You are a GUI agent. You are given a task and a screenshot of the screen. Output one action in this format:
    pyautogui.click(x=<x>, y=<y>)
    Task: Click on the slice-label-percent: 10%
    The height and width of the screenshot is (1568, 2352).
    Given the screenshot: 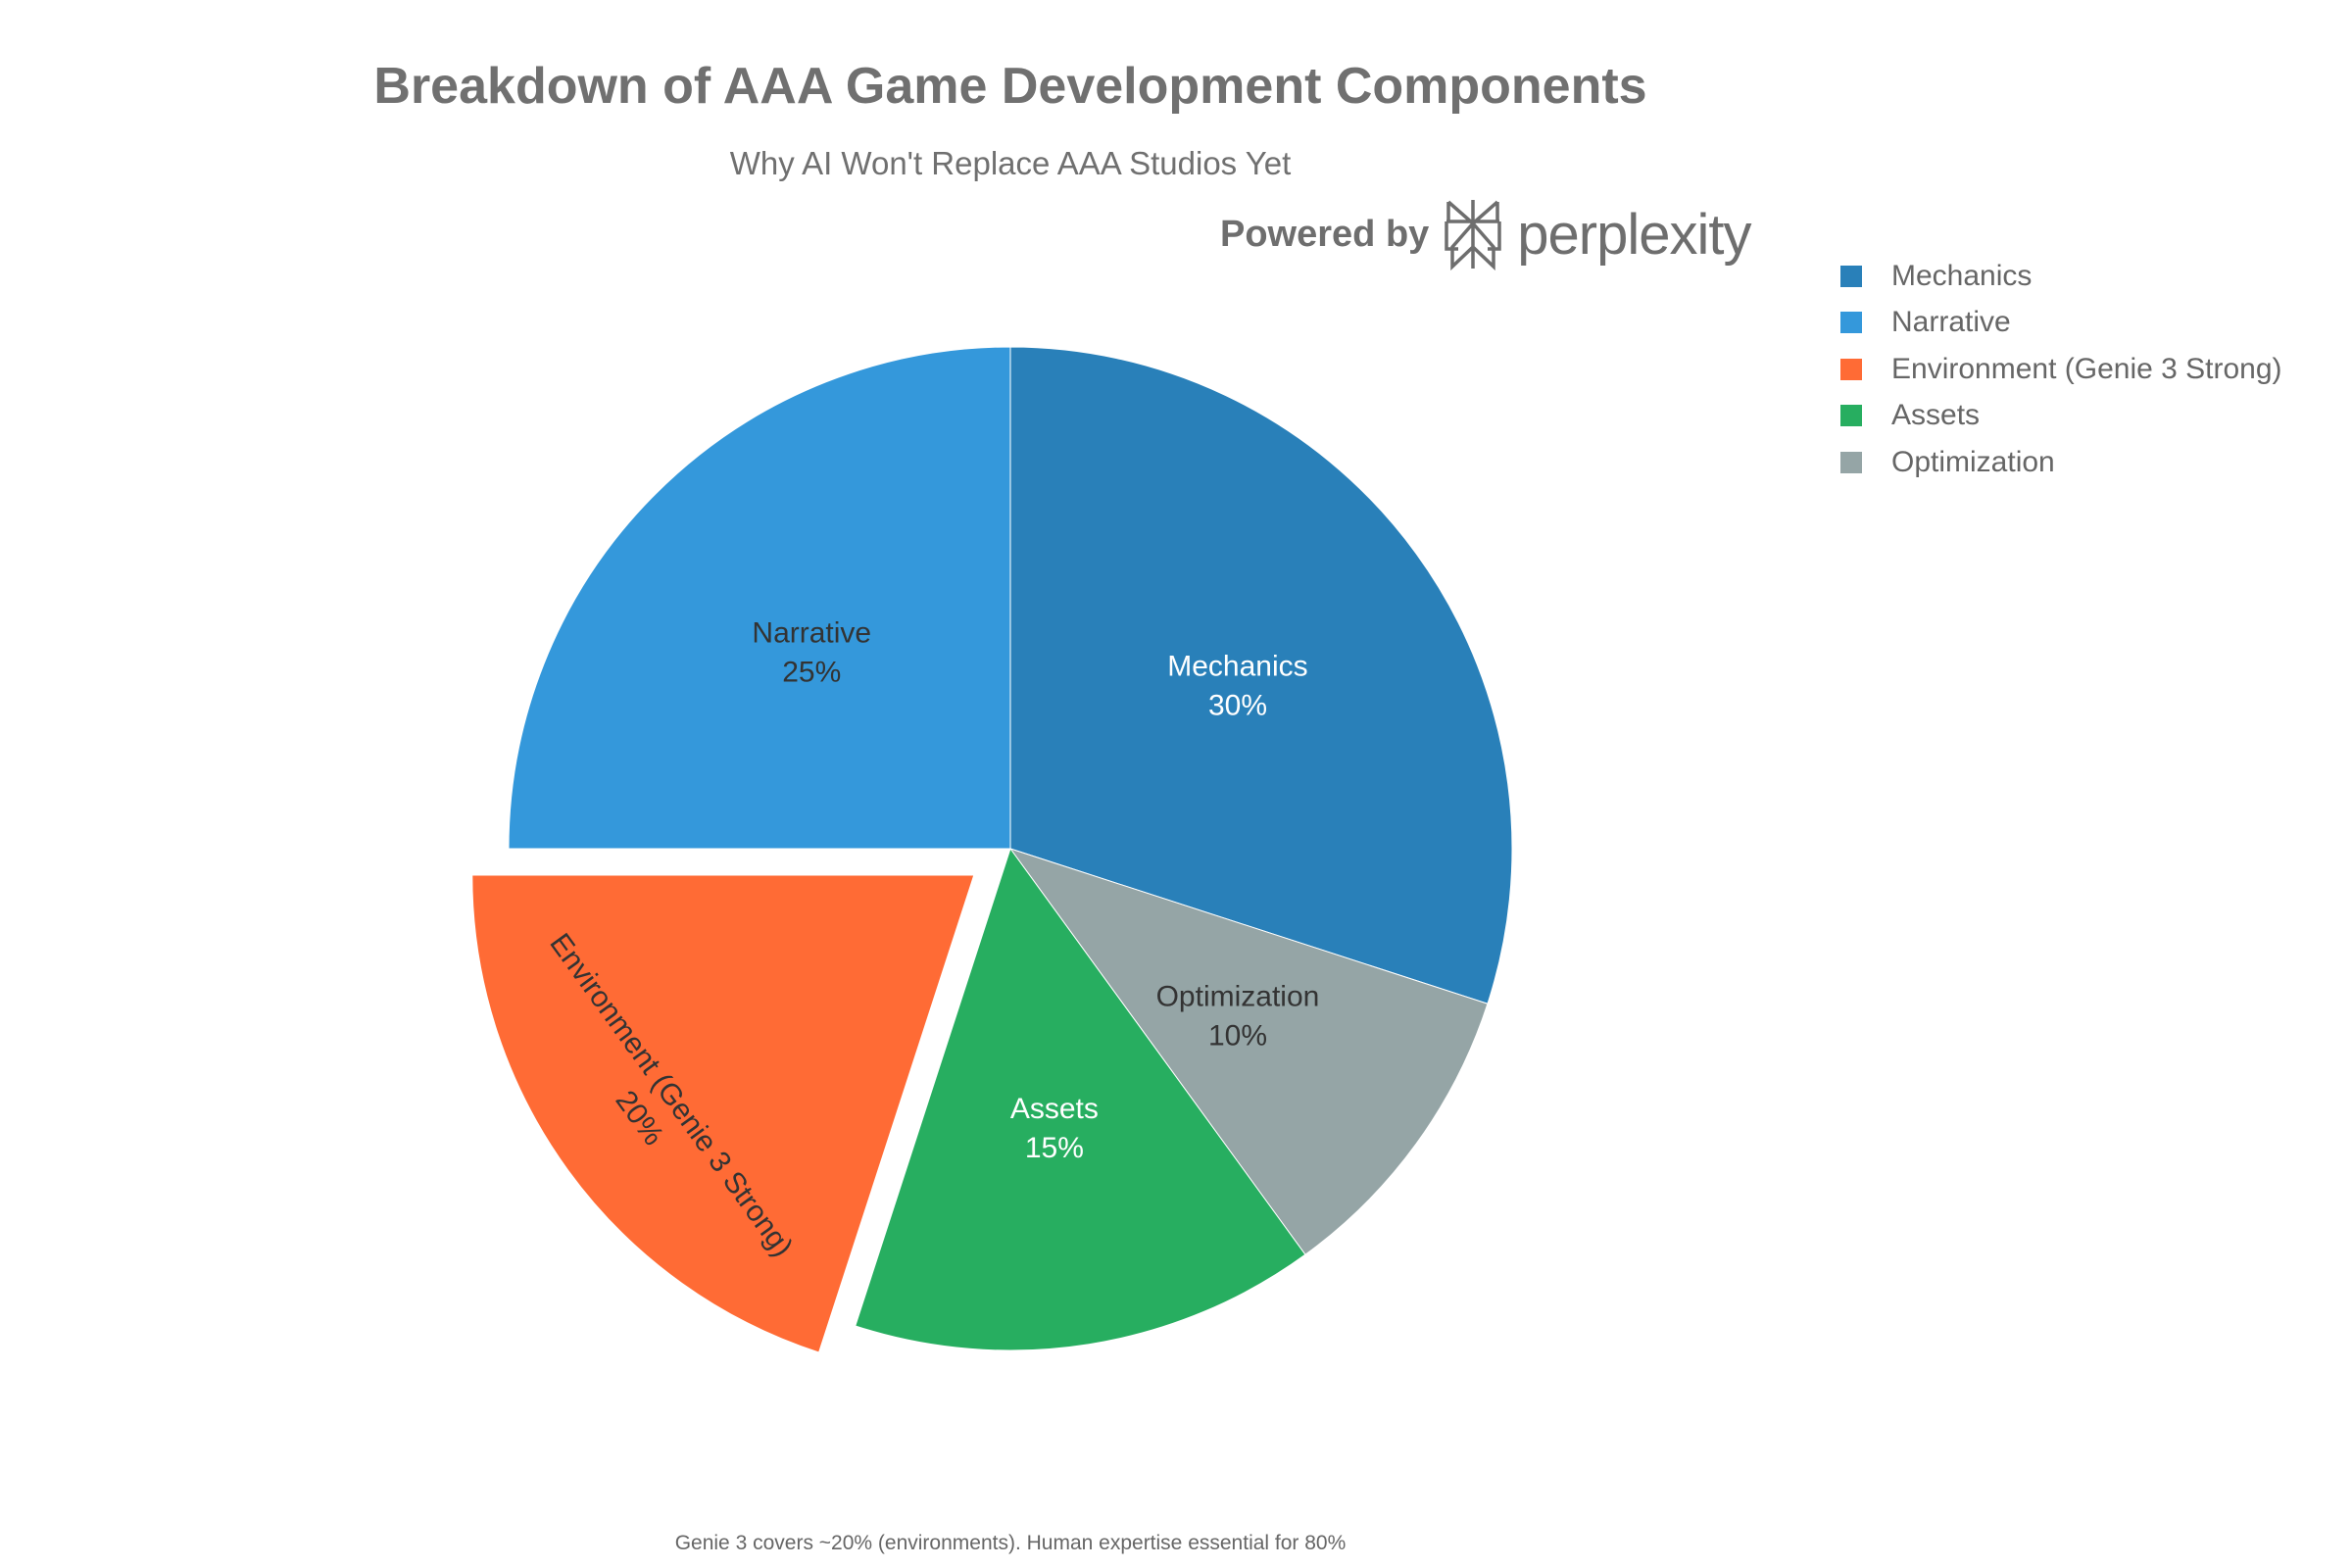 What is the action you would take?
    pyautogui.click(x=1237, y=1036)
    